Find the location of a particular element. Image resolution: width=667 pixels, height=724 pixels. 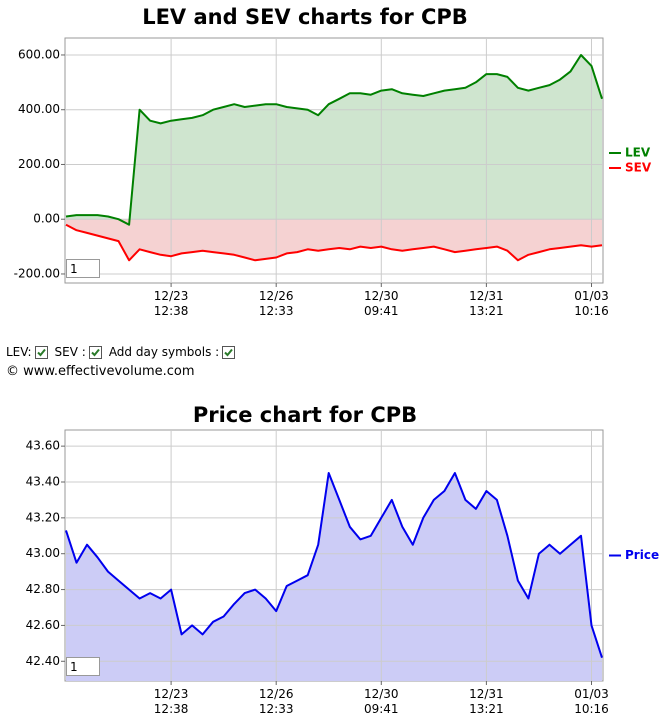

legend-label: LEV is located at coordinates (638, 153).